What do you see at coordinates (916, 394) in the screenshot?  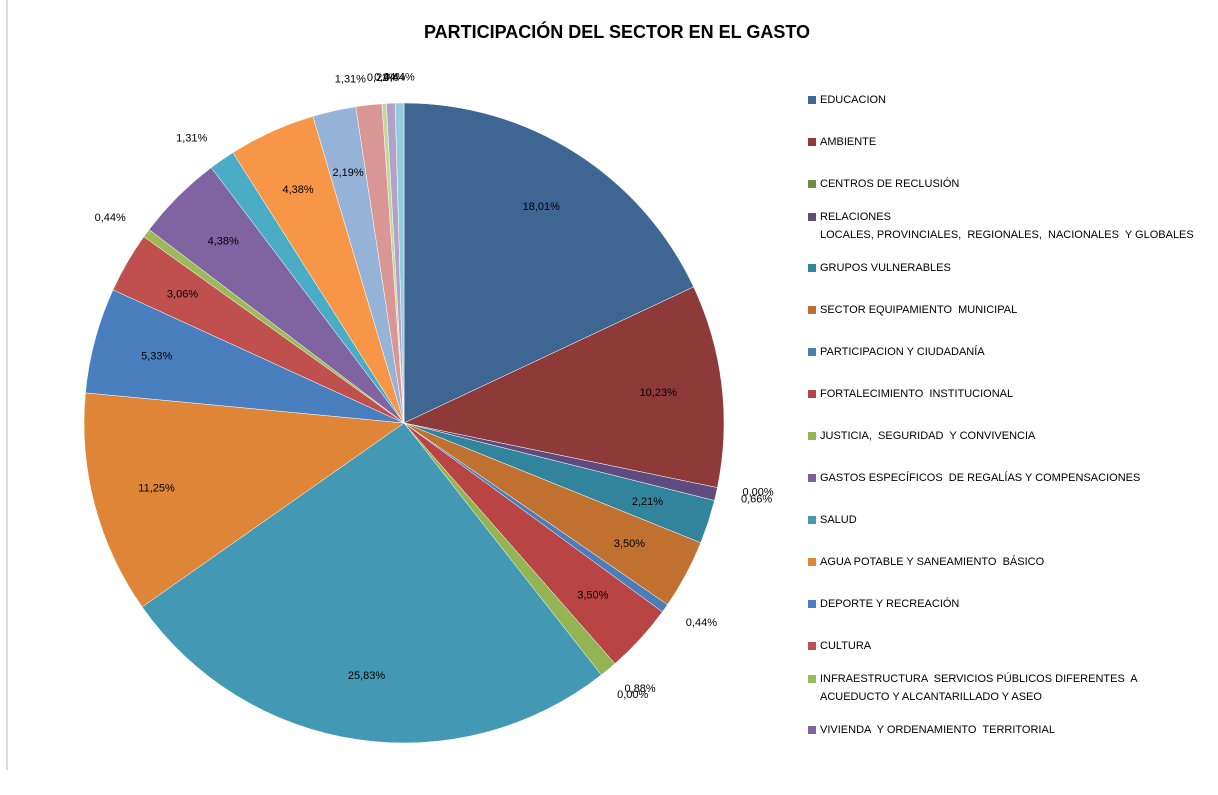 I see `legend-label: FORTALECIMIENTO INSTITUCIONAL` at bounding box center [916, 394].